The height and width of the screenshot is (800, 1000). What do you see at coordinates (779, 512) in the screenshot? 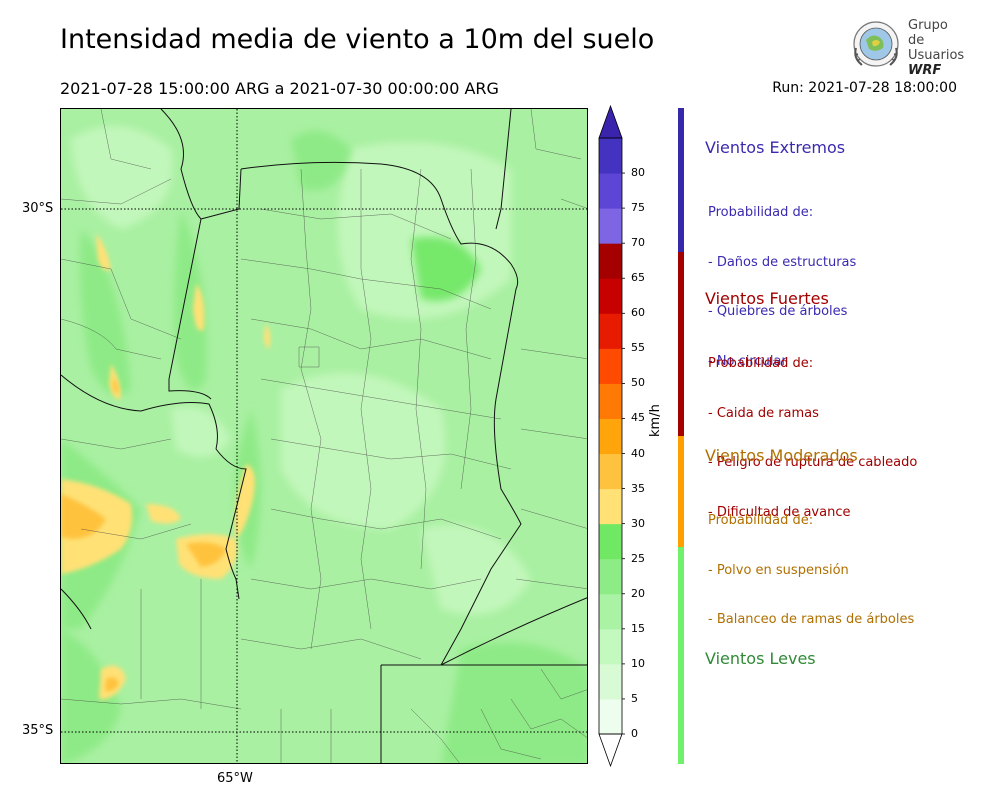
I see `desc-line: - Dificultad de avance` at bounding box center [779, 512].